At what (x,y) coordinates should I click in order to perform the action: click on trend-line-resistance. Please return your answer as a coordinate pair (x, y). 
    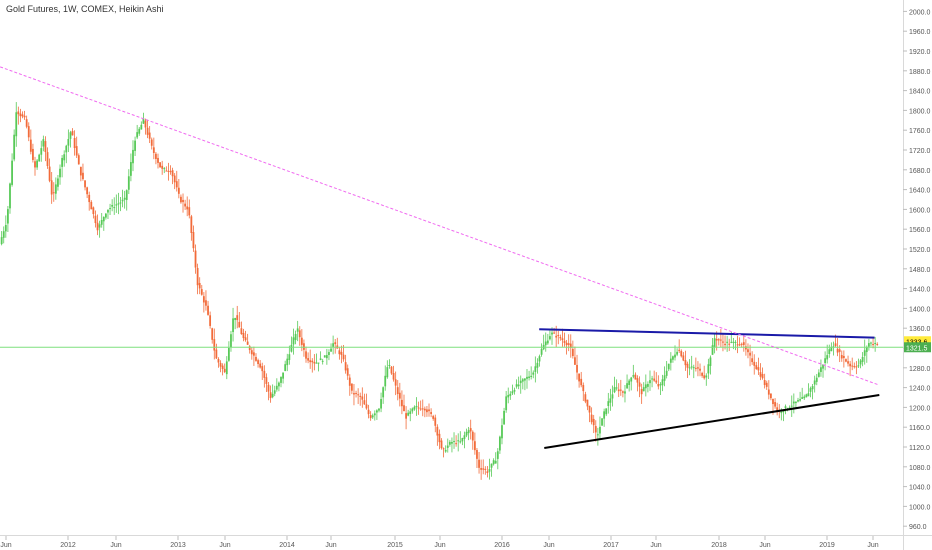
    Looking at the image, I should click on (707, 333).